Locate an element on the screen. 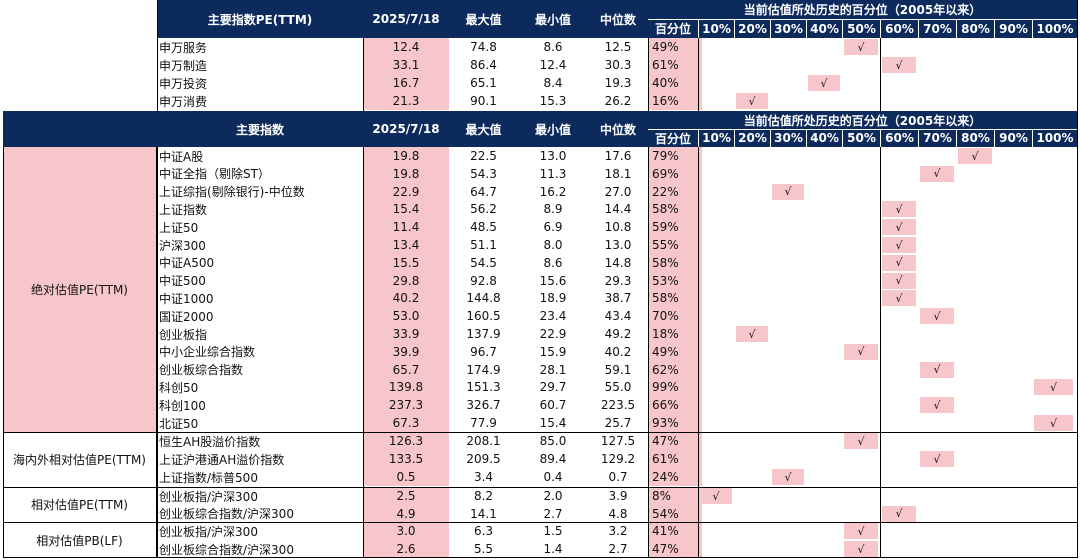  max-value: 96.7 is located at coordinates (483, 351).